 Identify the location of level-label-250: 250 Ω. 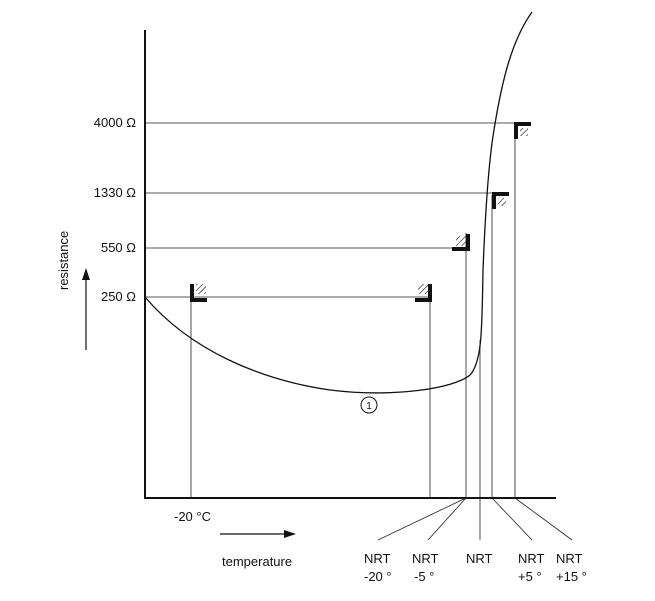
(118, 296).